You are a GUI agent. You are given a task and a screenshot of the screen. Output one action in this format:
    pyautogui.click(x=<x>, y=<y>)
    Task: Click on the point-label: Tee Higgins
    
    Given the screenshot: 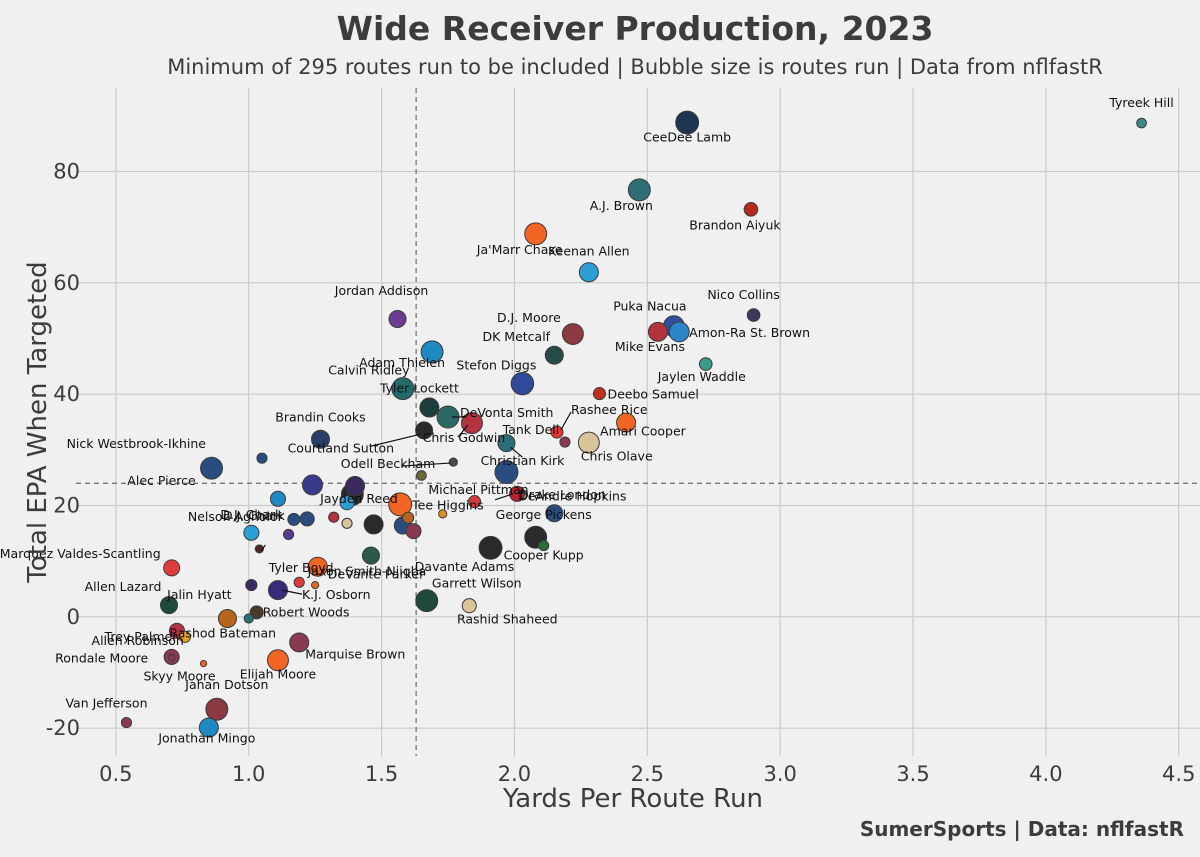 What is the action you would take?
    pyautogui.click(x=447, y=504)
    